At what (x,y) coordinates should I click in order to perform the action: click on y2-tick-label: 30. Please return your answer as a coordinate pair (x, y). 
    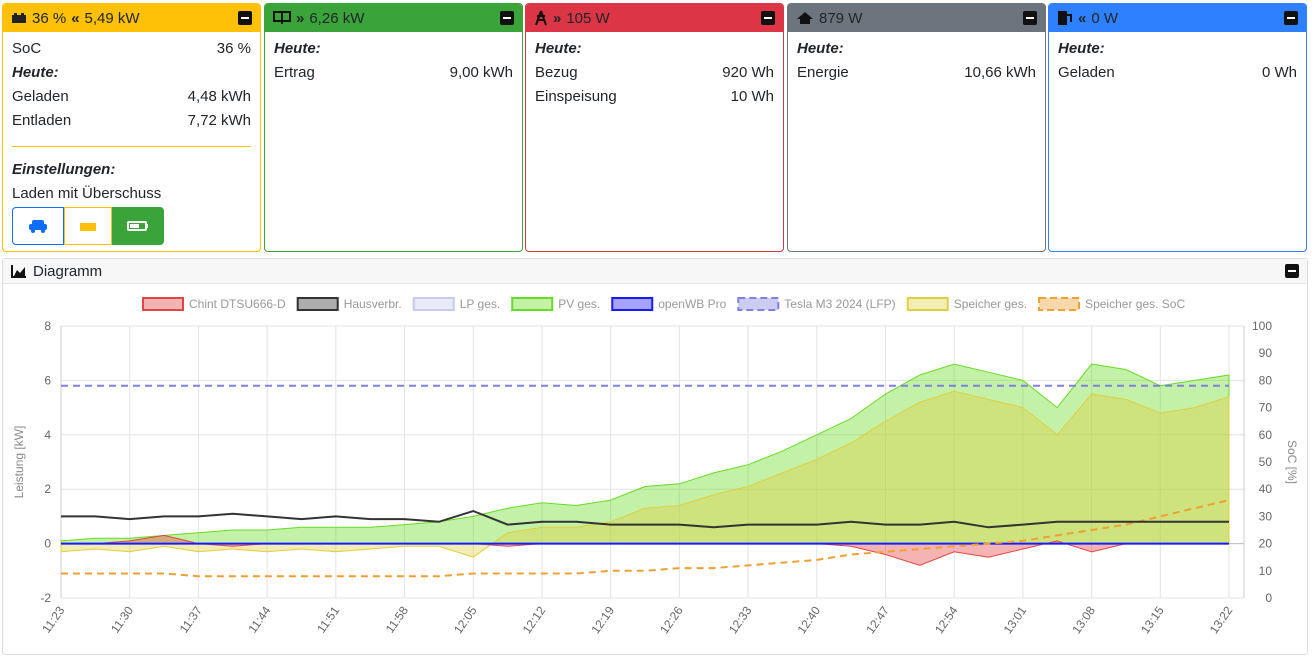
    Looking at the image, I should click on (1266, 516).